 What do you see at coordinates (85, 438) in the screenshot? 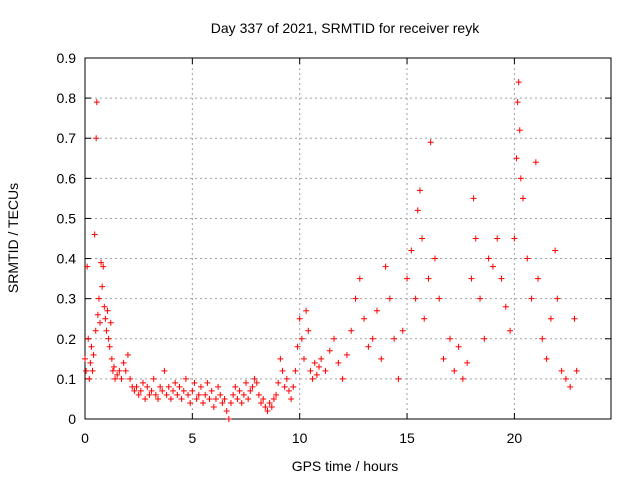
I see `x-tick-label: 0` at bounding box center [85, 438].